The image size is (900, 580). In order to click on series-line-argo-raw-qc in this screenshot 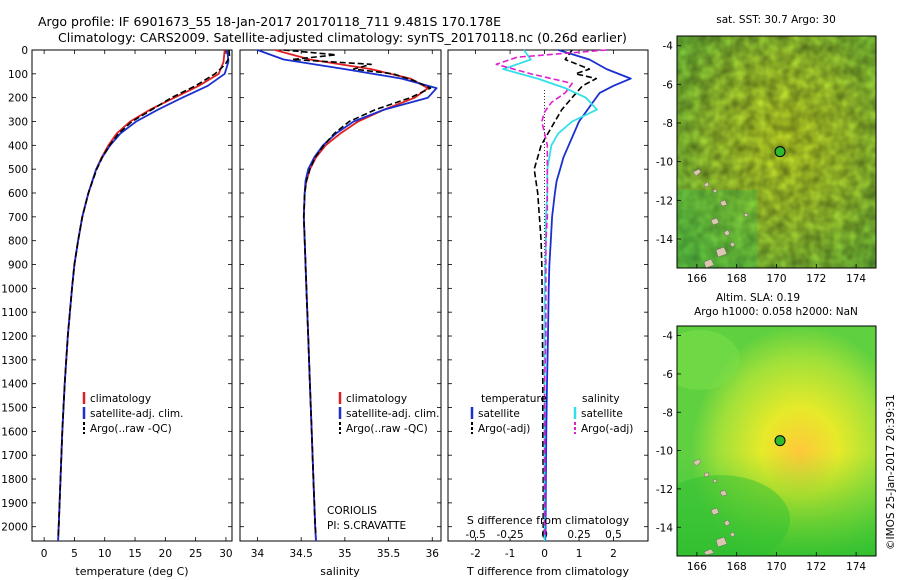, I will do `click(357, 293)`.